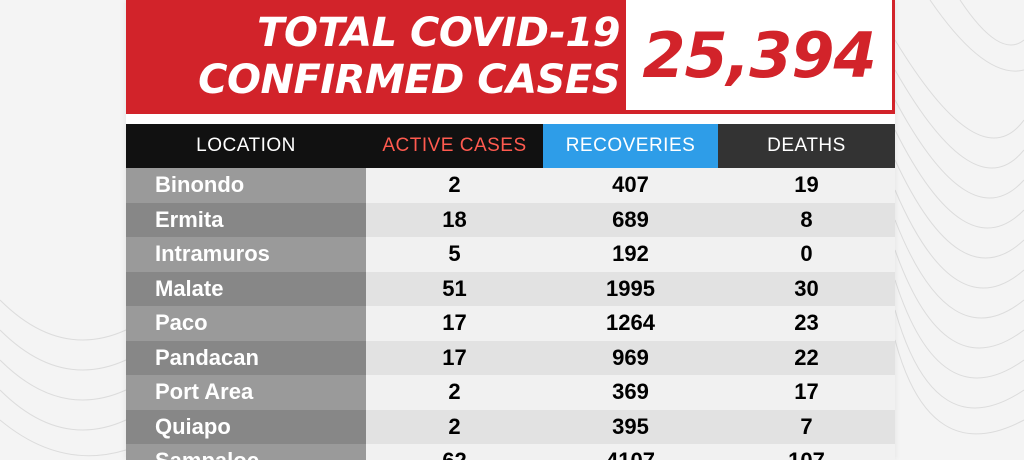 The height and width of the screenshot is (460, 1024). I want to click on deaths-cell: 8, so click(806, 219).